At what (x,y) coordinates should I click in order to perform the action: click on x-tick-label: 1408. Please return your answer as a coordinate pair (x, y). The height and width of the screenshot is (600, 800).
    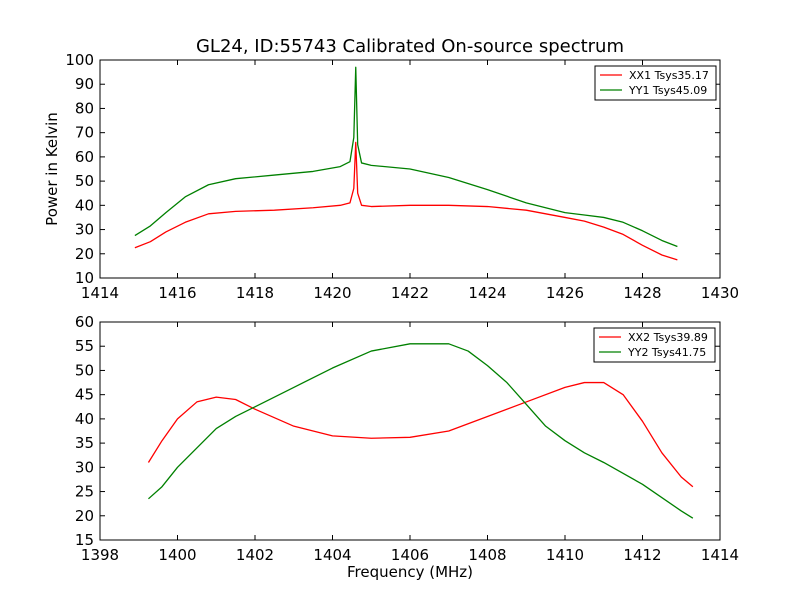
    Looking at the image, I should click on (487, 555).